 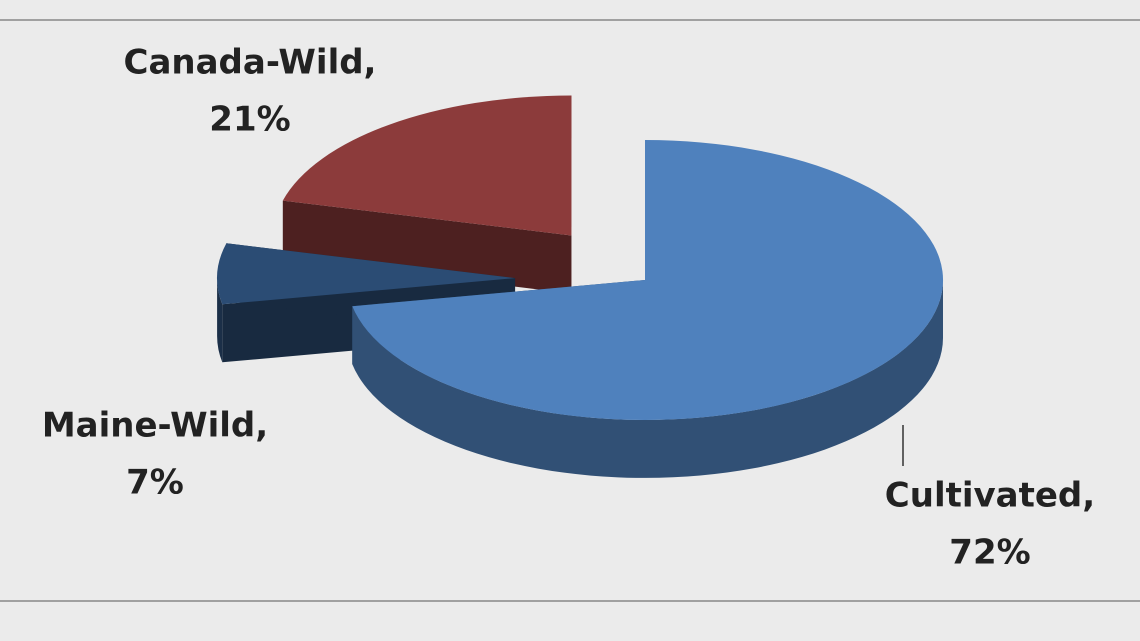 What do you see at coordinates (155, 426) in the screenshot?
I see `slice-label: Maine-Wild,` at bounding box center [155, 426].